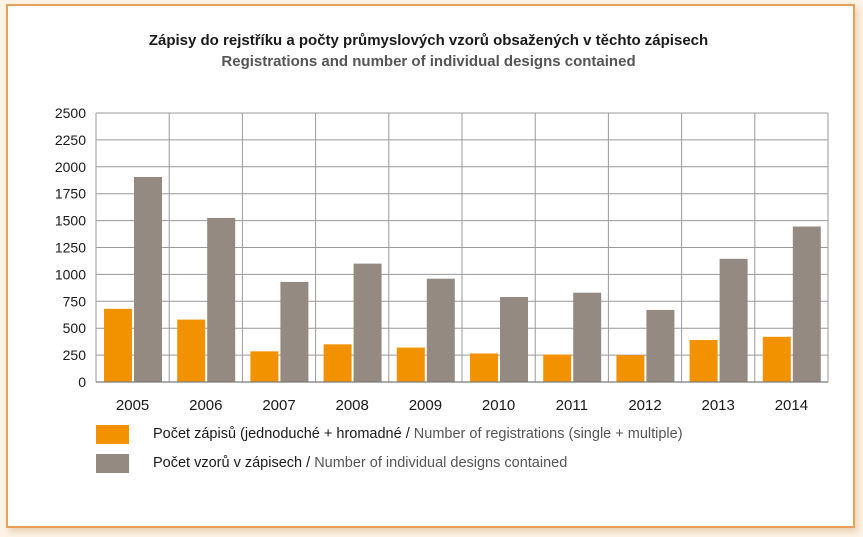 This screenshot has height=537, width=863. Describe the element at coordinates (644, 405) in the screenshot. I see `x-tick-label: 2012` at that location.